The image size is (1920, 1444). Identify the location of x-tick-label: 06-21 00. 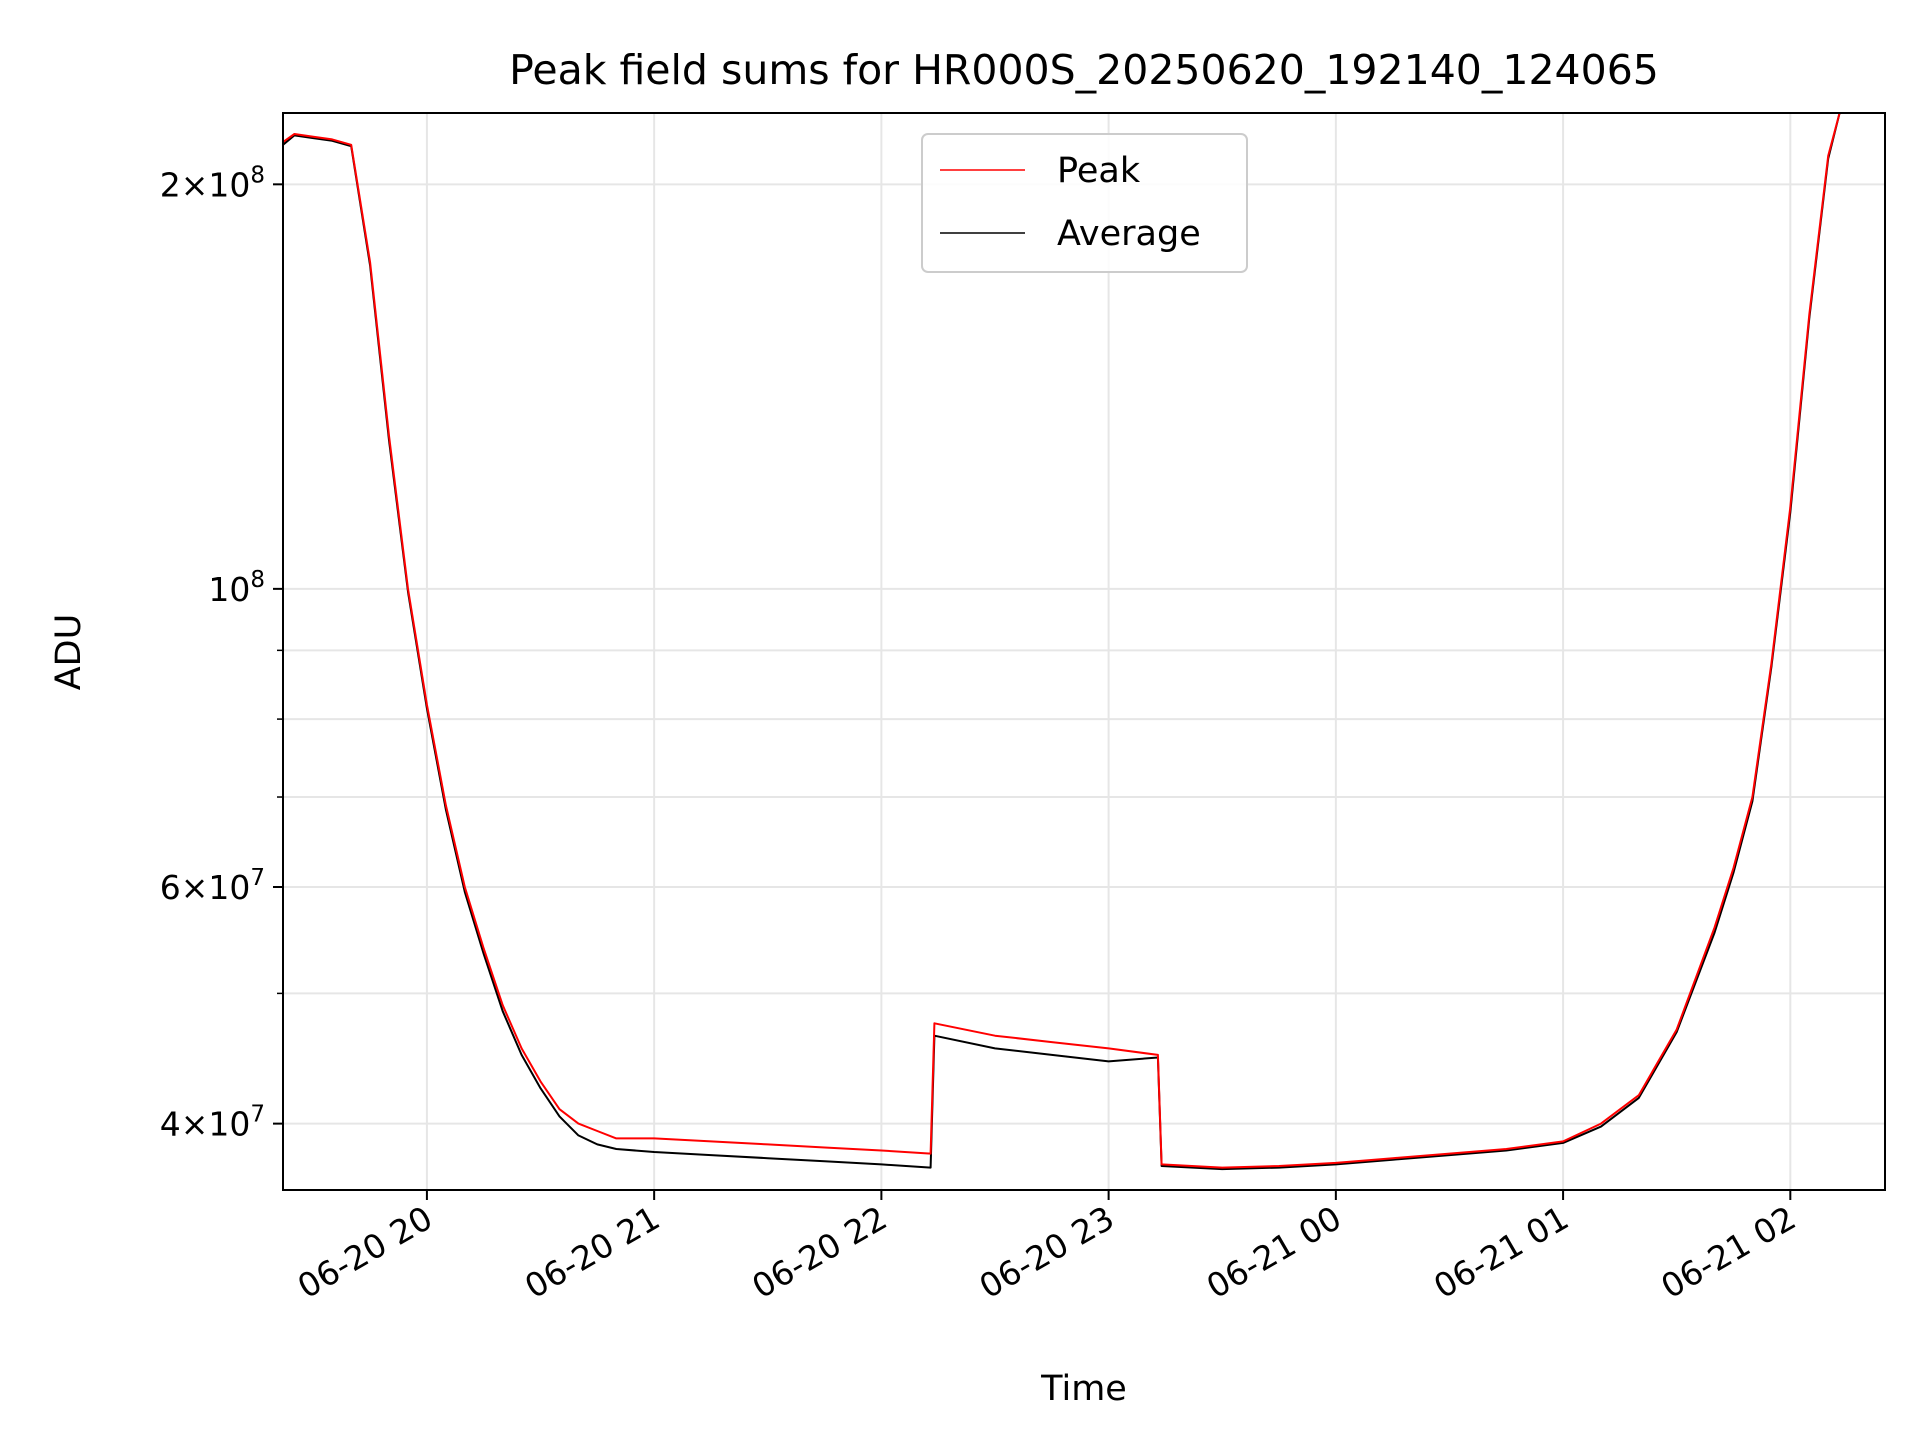
(1274, 1252).